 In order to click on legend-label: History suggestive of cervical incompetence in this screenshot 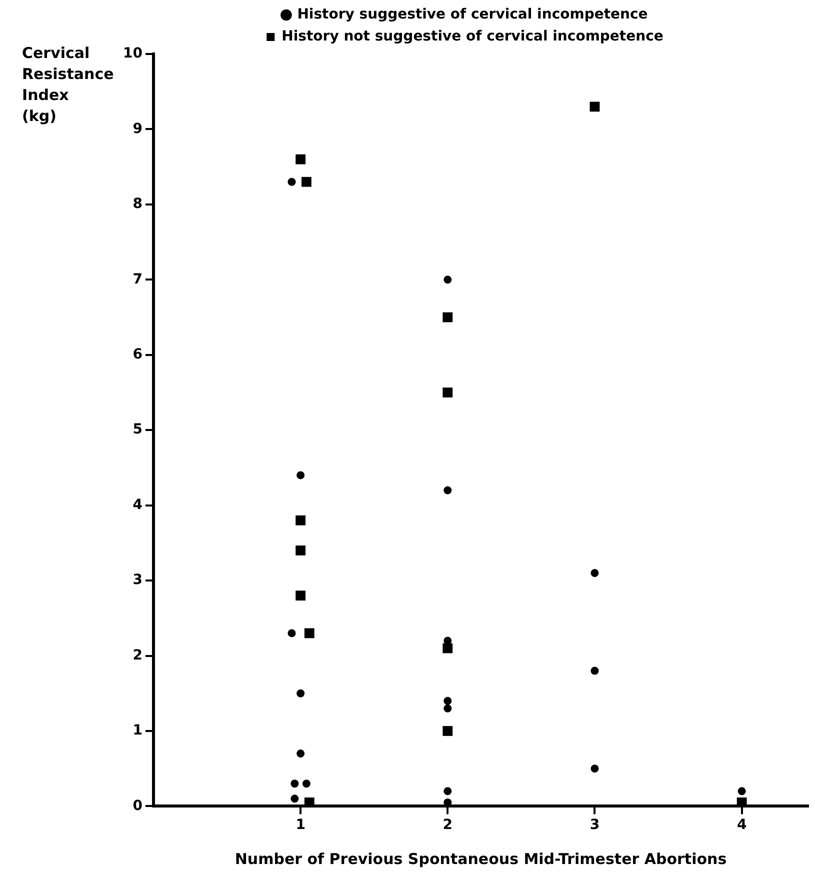, I will do `click(472, 14)`.